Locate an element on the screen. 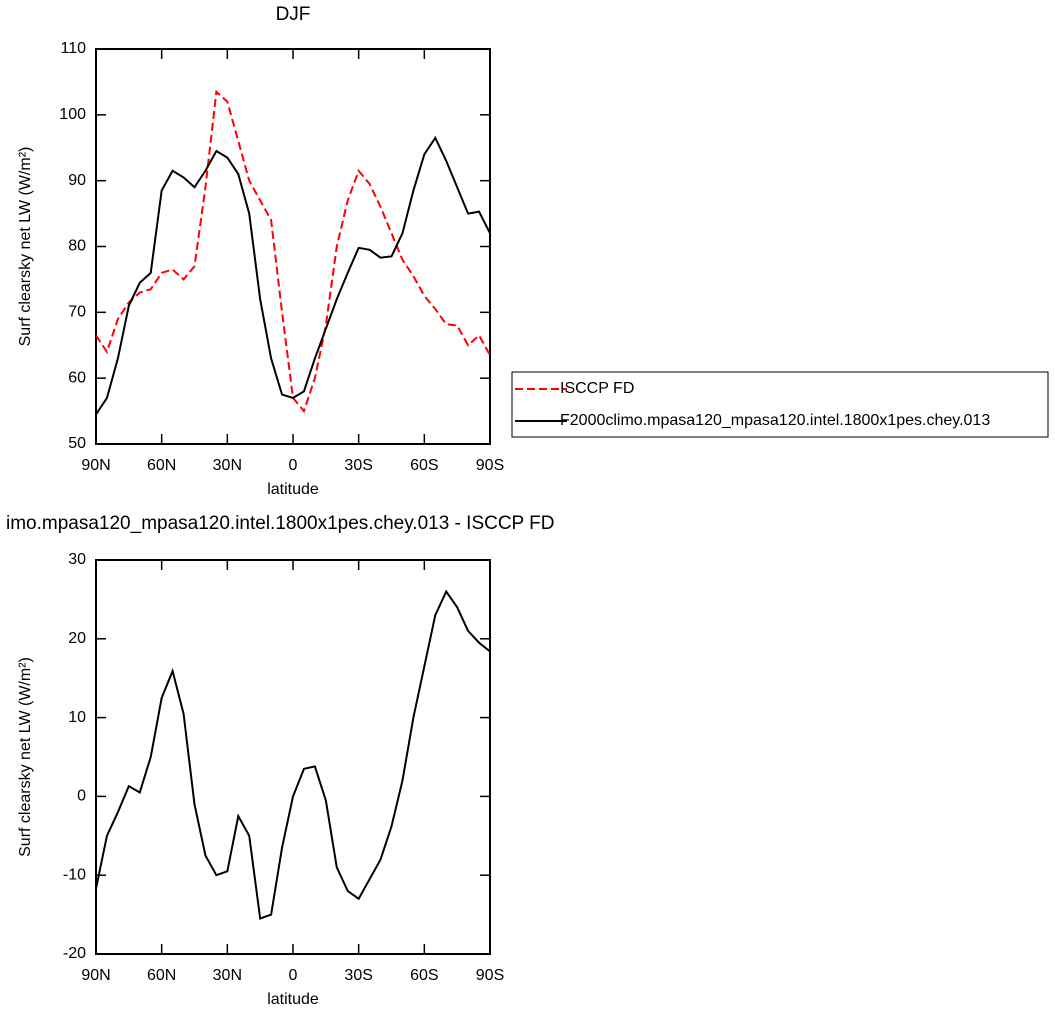 The height and width of the screenshot is (1024, 1055). legend-label: ISCCP FD is located at coordinates (597, 388).